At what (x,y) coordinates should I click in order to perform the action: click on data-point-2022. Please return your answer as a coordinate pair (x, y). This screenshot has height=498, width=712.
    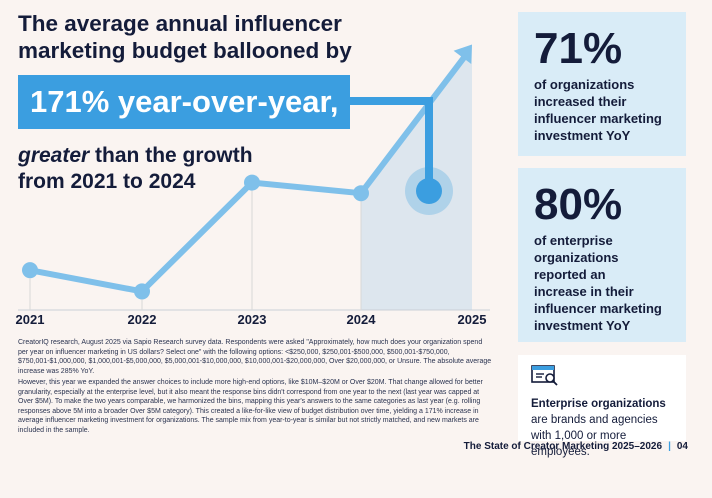
    Looking at the image, I should click on (142, 291).